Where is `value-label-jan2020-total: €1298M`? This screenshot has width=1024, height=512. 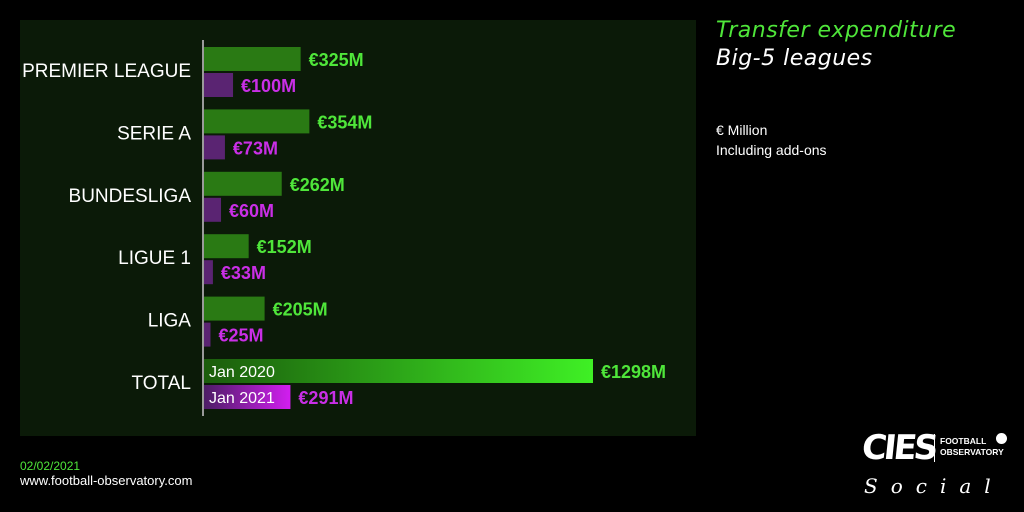 value-label-jan2020-total: €1298M is located at coordinates (633, 372).